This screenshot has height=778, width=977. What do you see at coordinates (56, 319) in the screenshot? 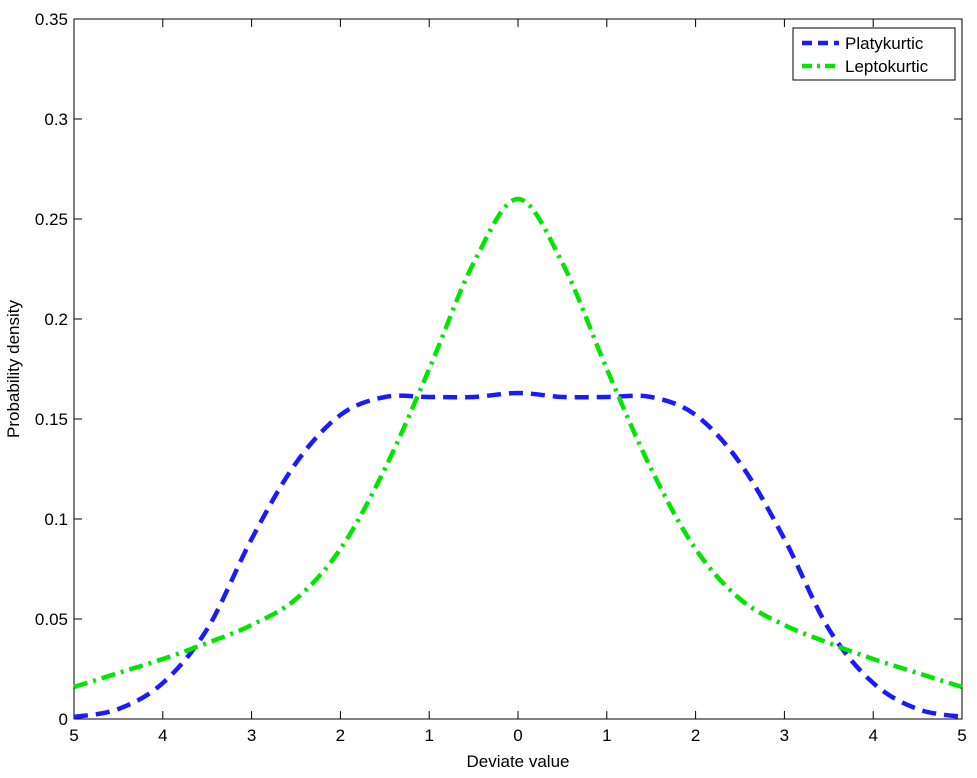
I see `y-tick-label: 0.2` at bounding box center [56, 319].